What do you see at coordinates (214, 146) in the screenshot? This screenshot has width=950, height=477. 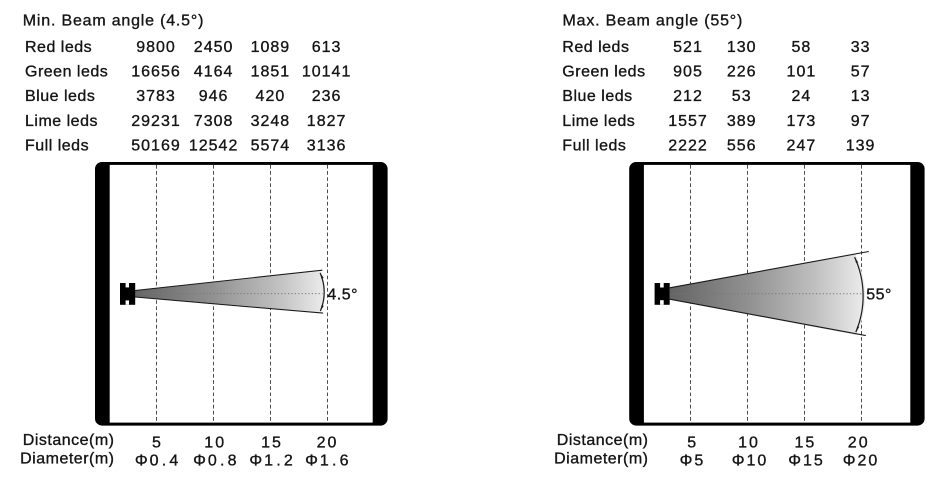 I see `svg-text: 12542` at bounding box center [214, 146].